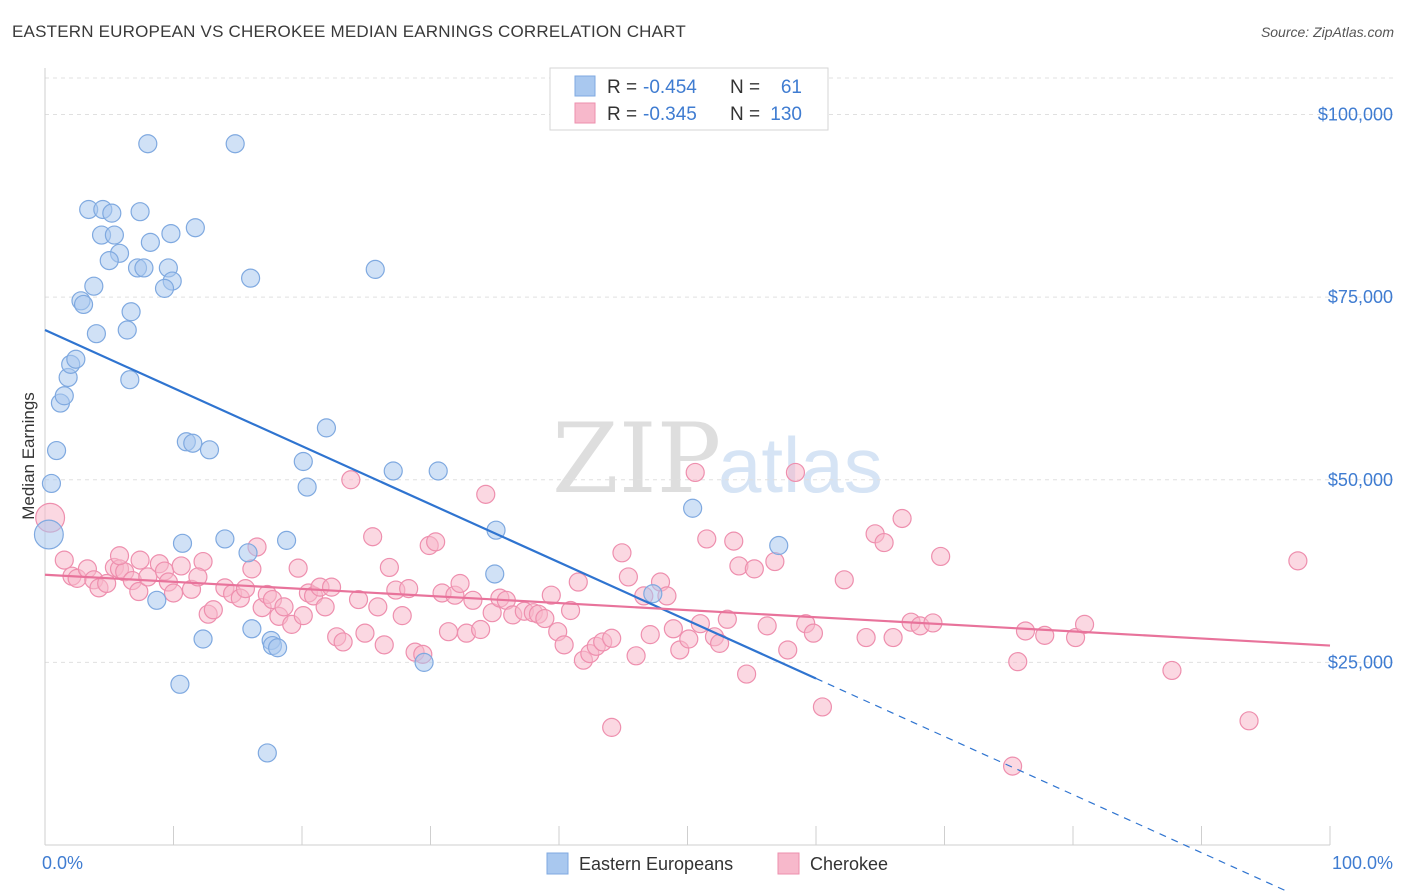  What do you see at coordinates (1360, 297) in the screenshot?
I see `y-tick-label: $75,000` at bounding box center [1360, 297].